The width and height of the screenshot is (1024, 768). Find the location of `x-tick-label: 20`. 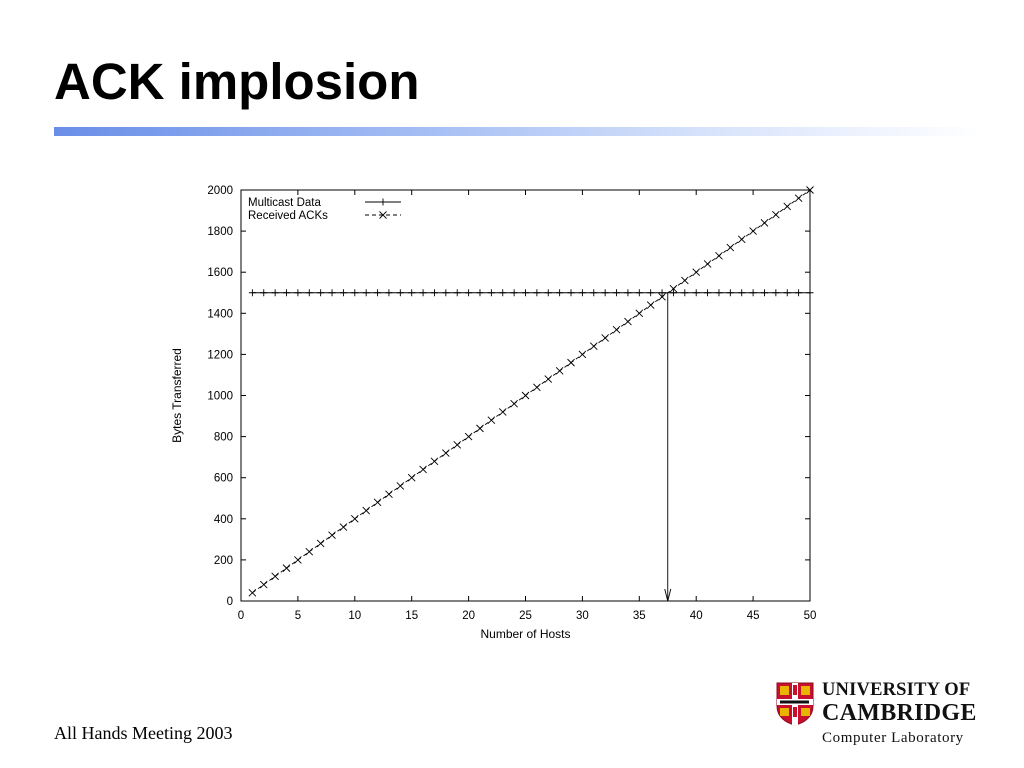

x-tick-label: 20 is located at coordinates (468, 616).